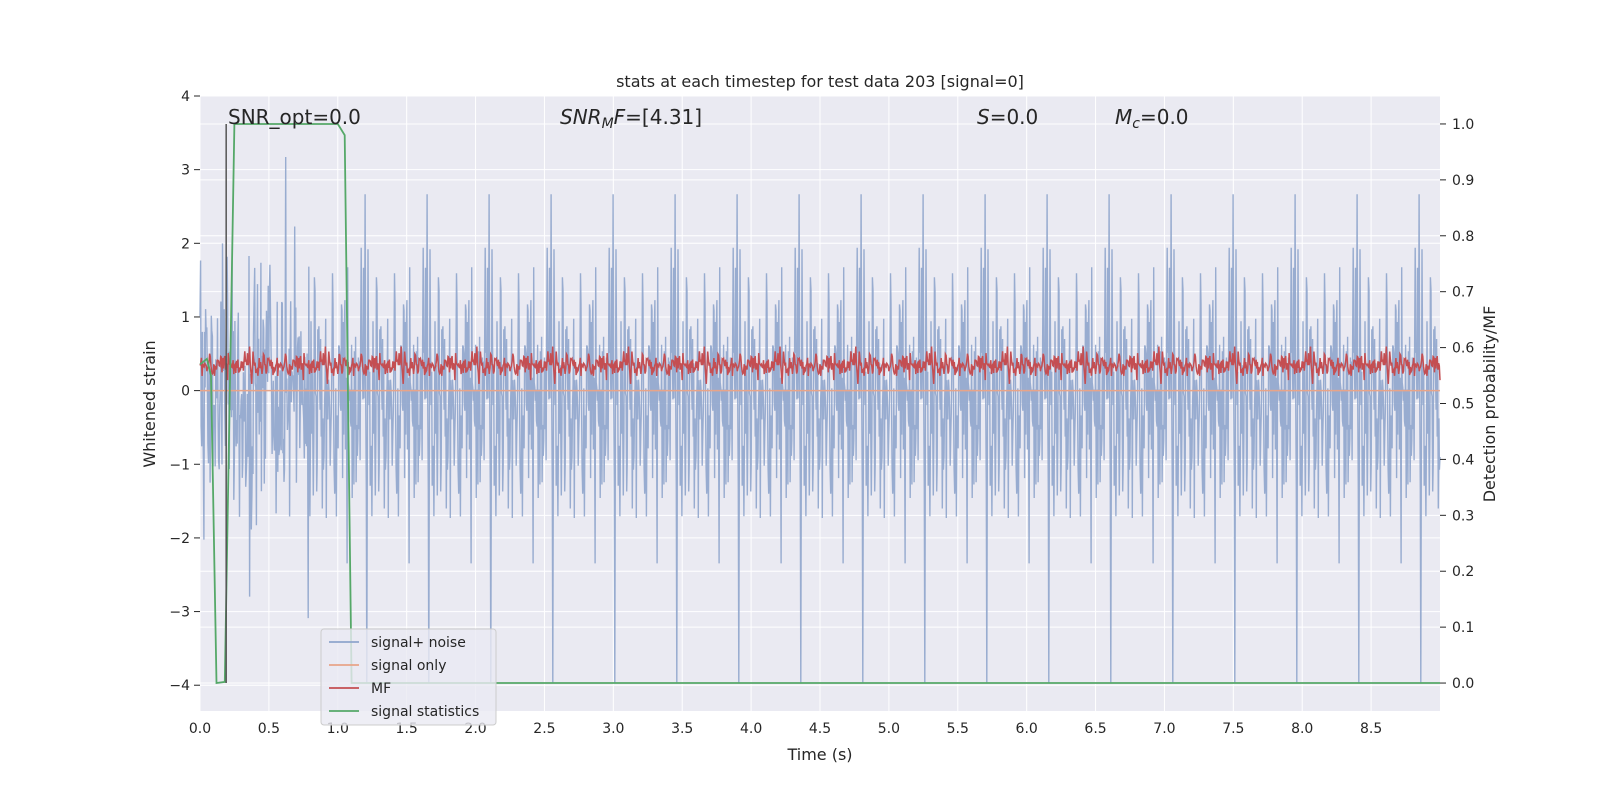 This screenshot has width=1600, height=800. Describe the element at coordinates (1027, 729) in the screenshot. I see `x-tick-label: 6.0` at that location.